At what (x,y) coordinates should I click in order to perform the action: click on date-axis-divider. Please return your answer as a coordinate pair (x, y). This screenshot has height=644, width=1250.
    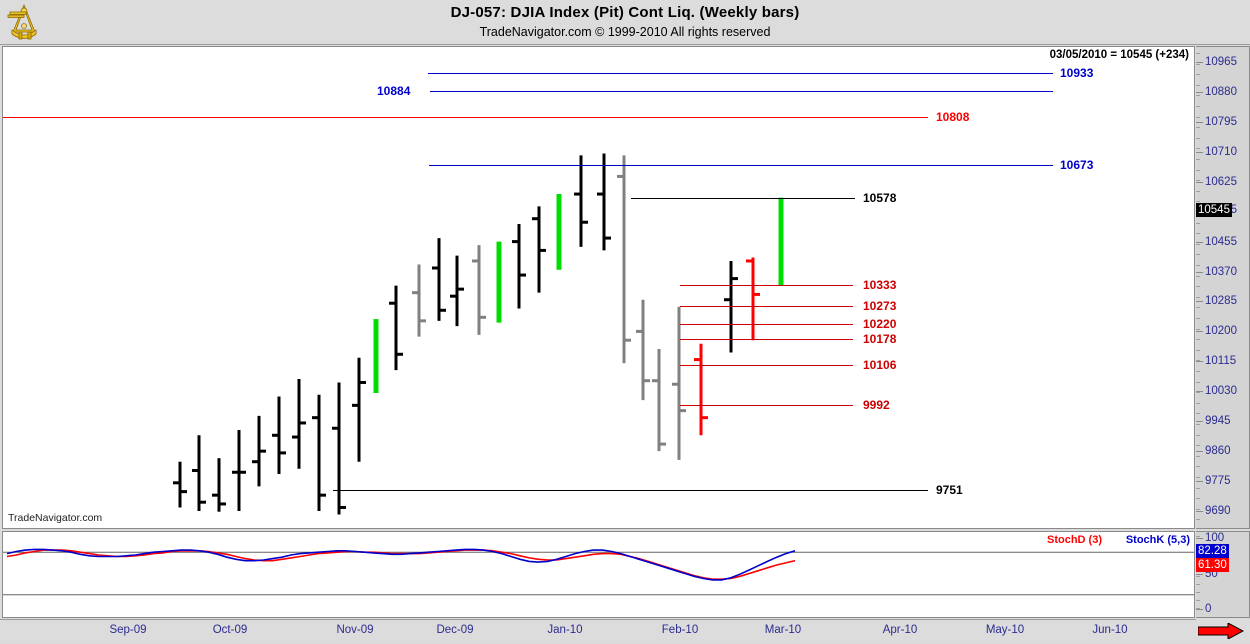
    Looking at the image, I should click on (598, 619).